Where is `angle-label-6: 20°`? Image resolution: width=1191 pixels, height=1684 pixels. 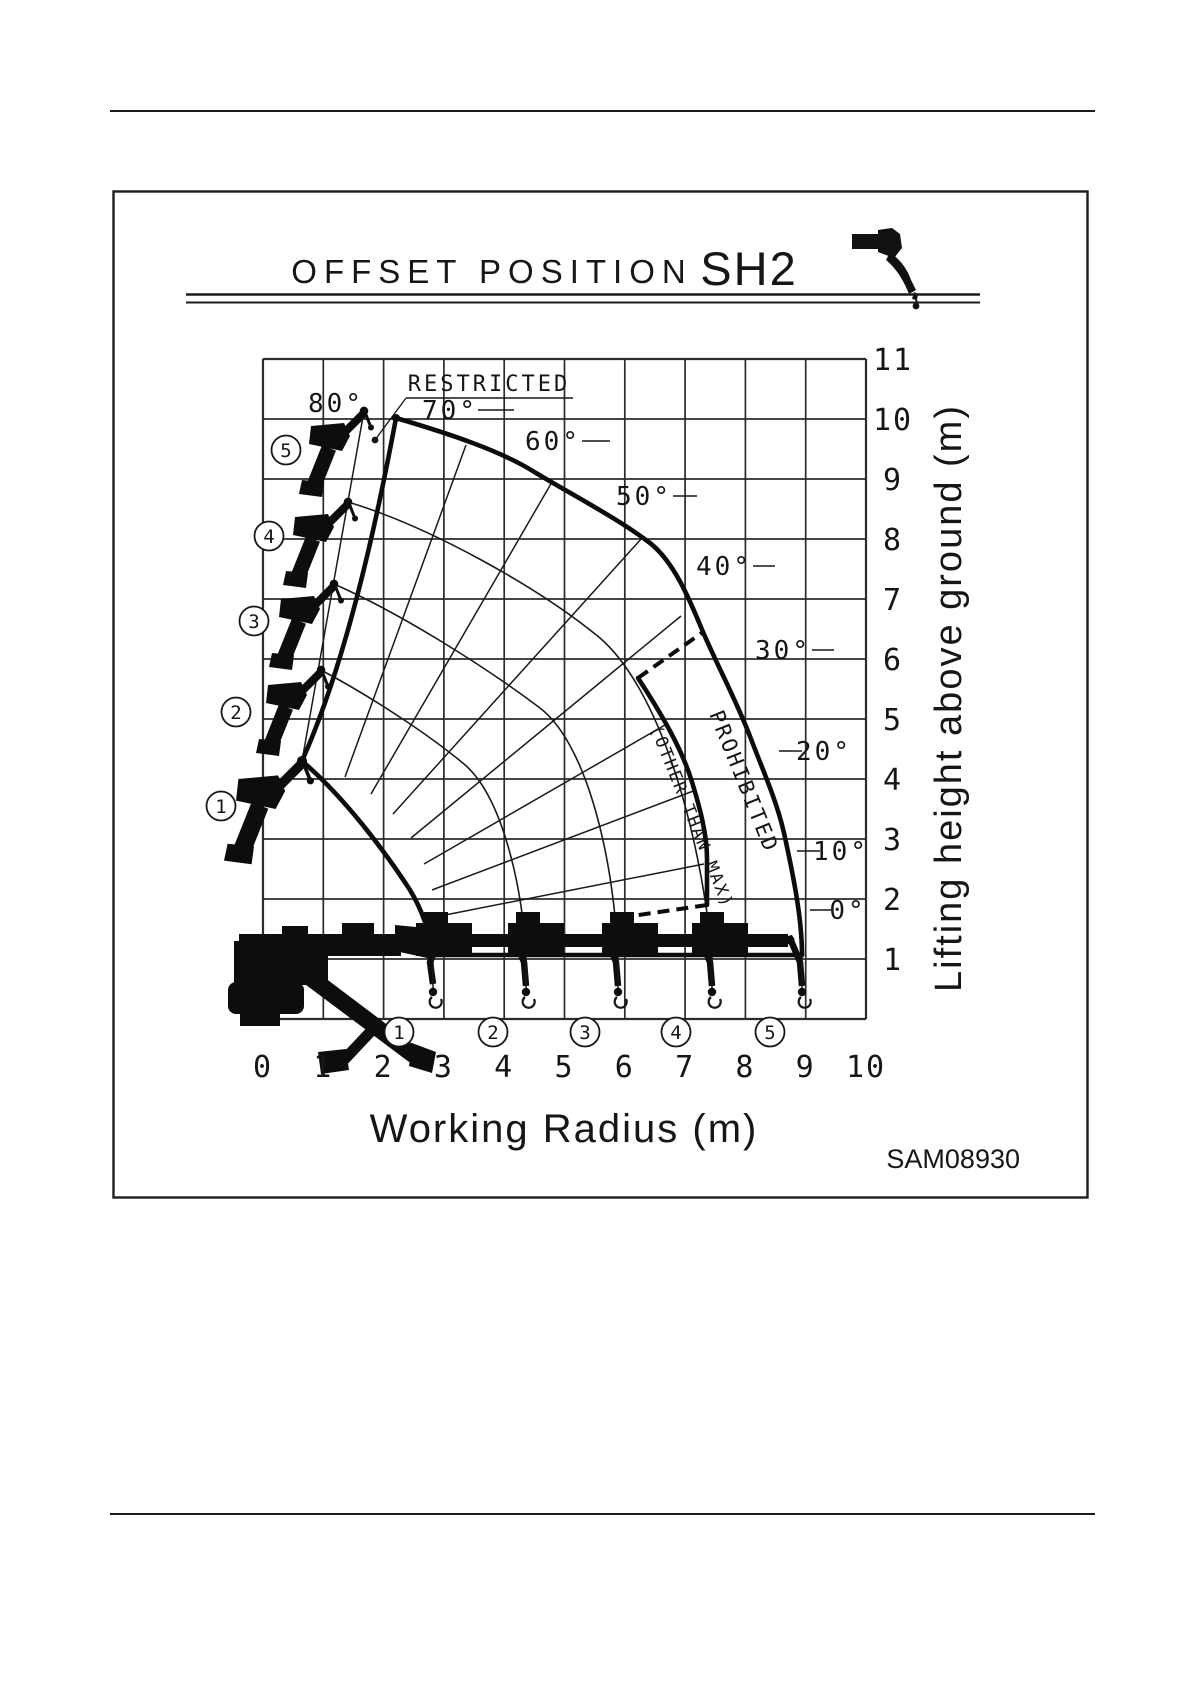
angle-label-6: 20° is located at coordinates (824, 752).